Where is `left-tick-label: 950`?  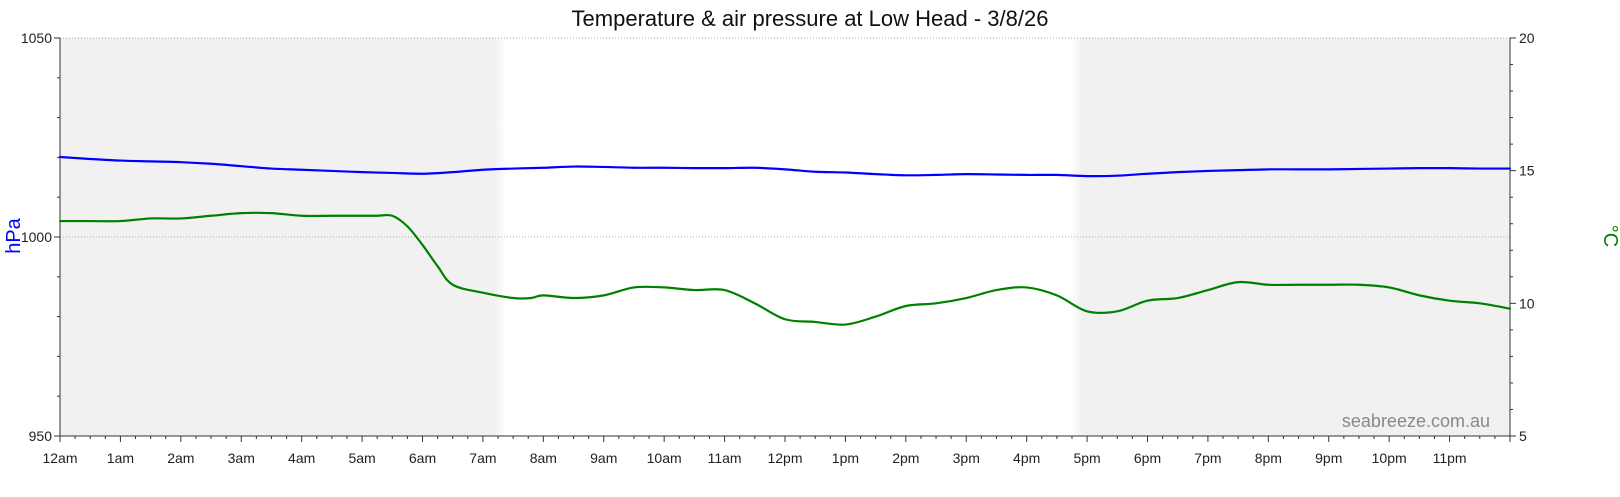
left-tick-label: 950 is located at coordinates (41, 436).